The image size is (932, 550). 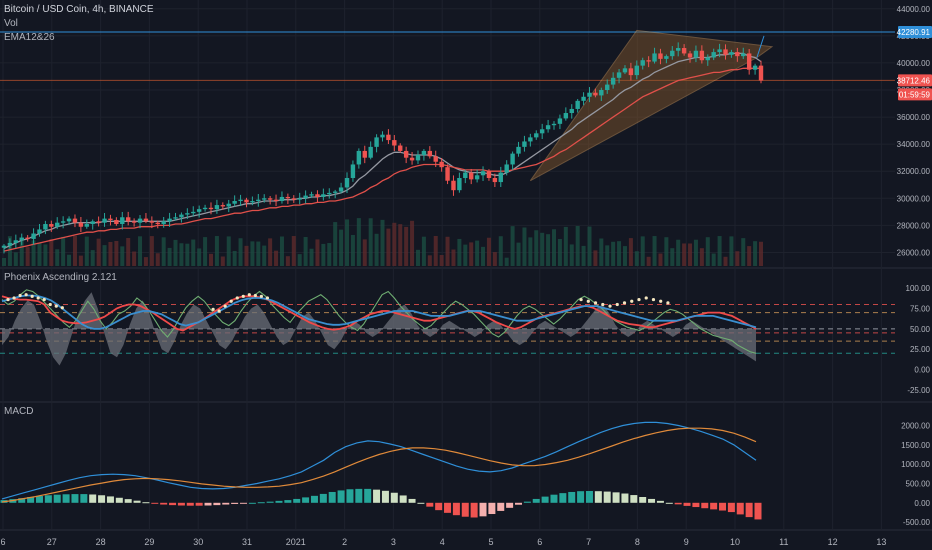 What do you see at coordinates (379, 313) in the screenshot?
I see `phoenix-red-line` at bounding box center [379, 313].